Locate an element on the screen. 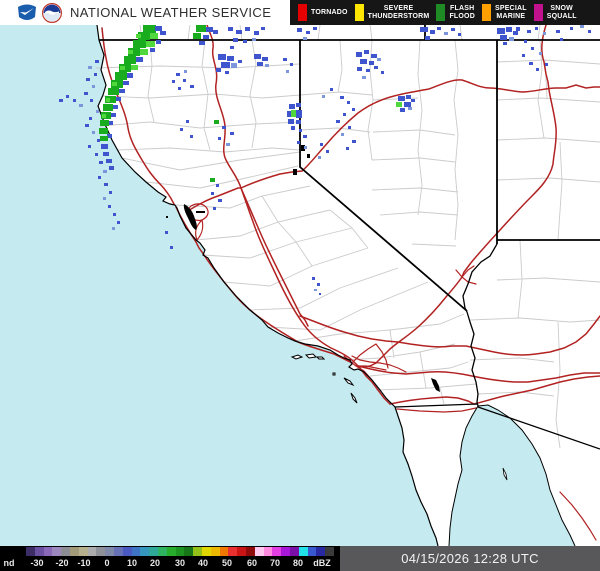  colorbar is located at coordinates (168, 551).